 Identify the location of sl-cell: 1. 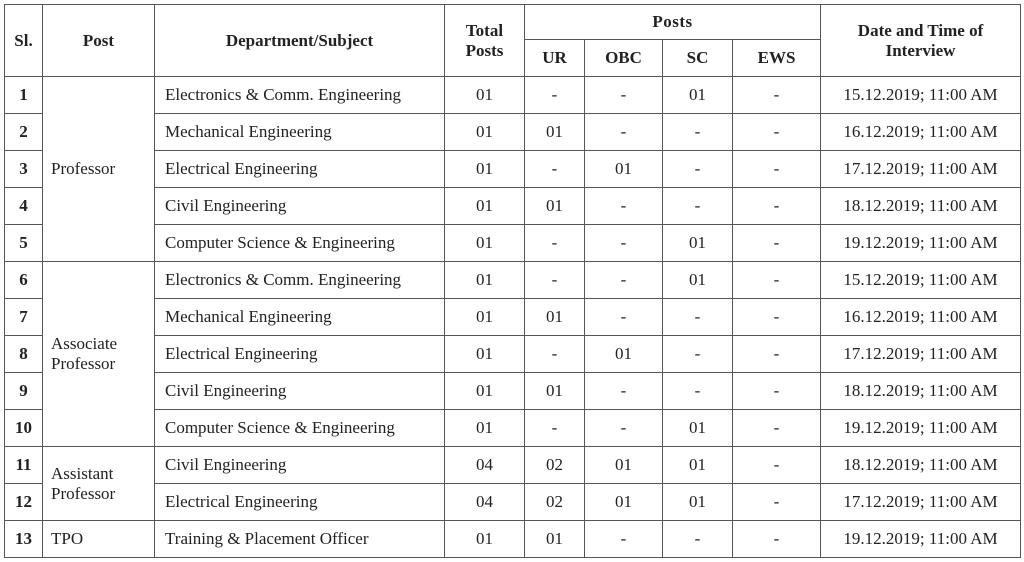
(23, 95).